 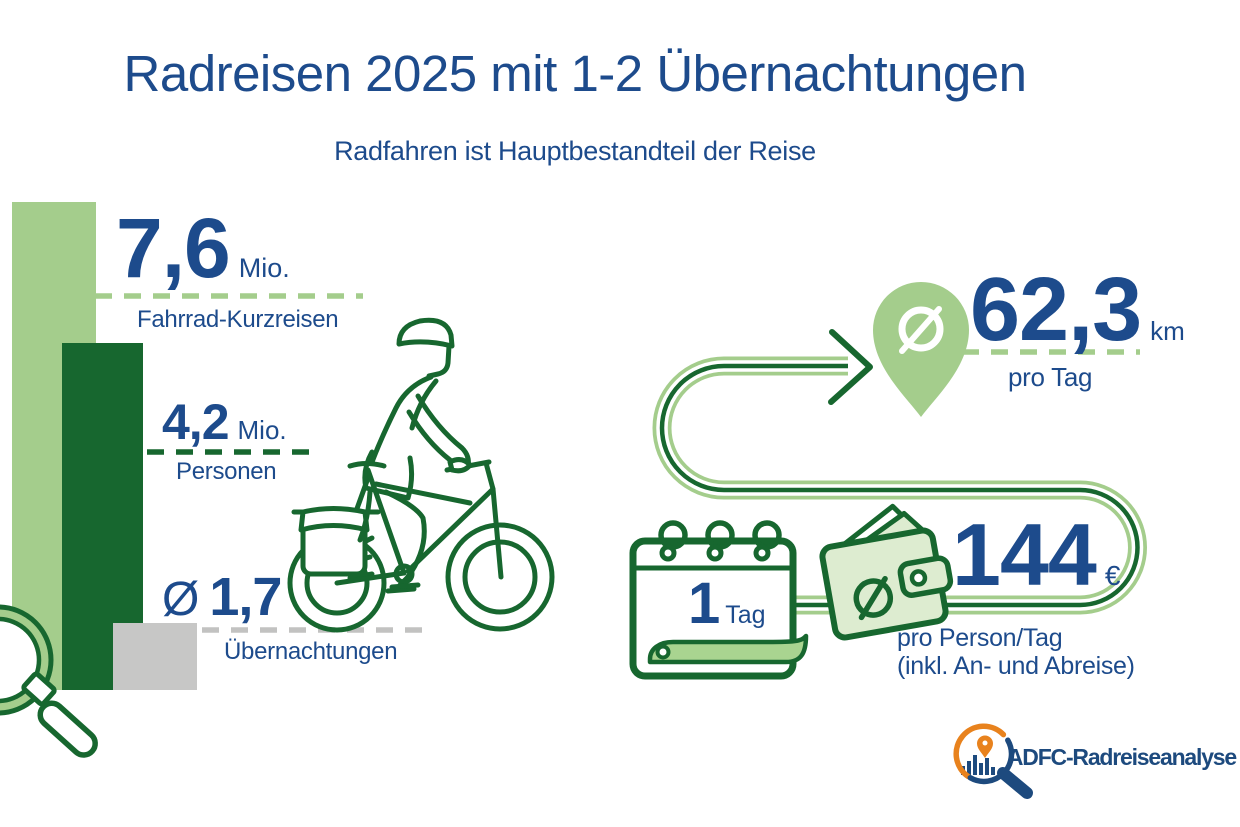 I want to click on stat-kurzreisen: 7,6 Mio., so click(x=203, y=248).